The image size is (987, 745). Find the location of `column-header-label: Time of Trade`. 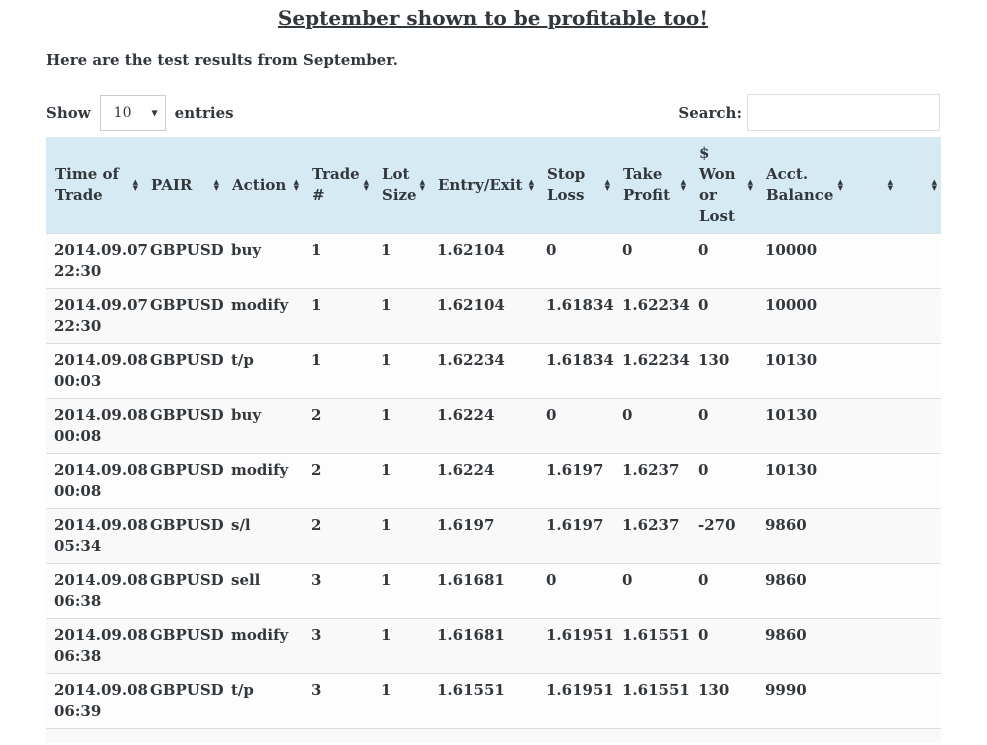

column-header-label: Time of Trade is located at coordinates (87, 184).